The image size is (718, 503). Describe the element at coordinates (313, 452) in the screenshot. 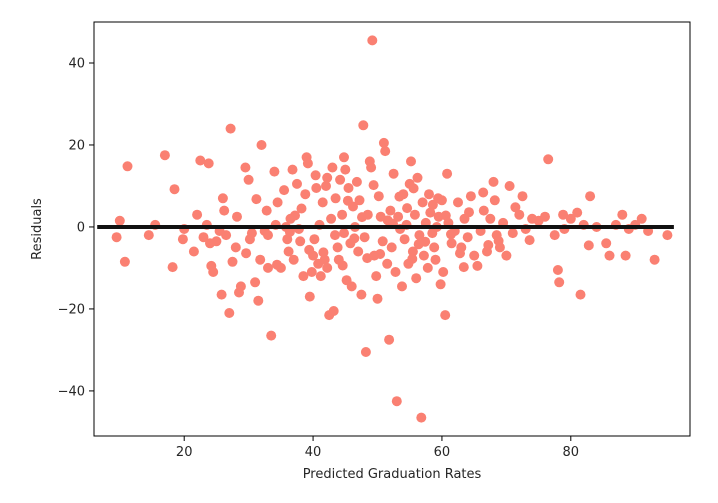

I see `x-tick-label: 40` at that location.